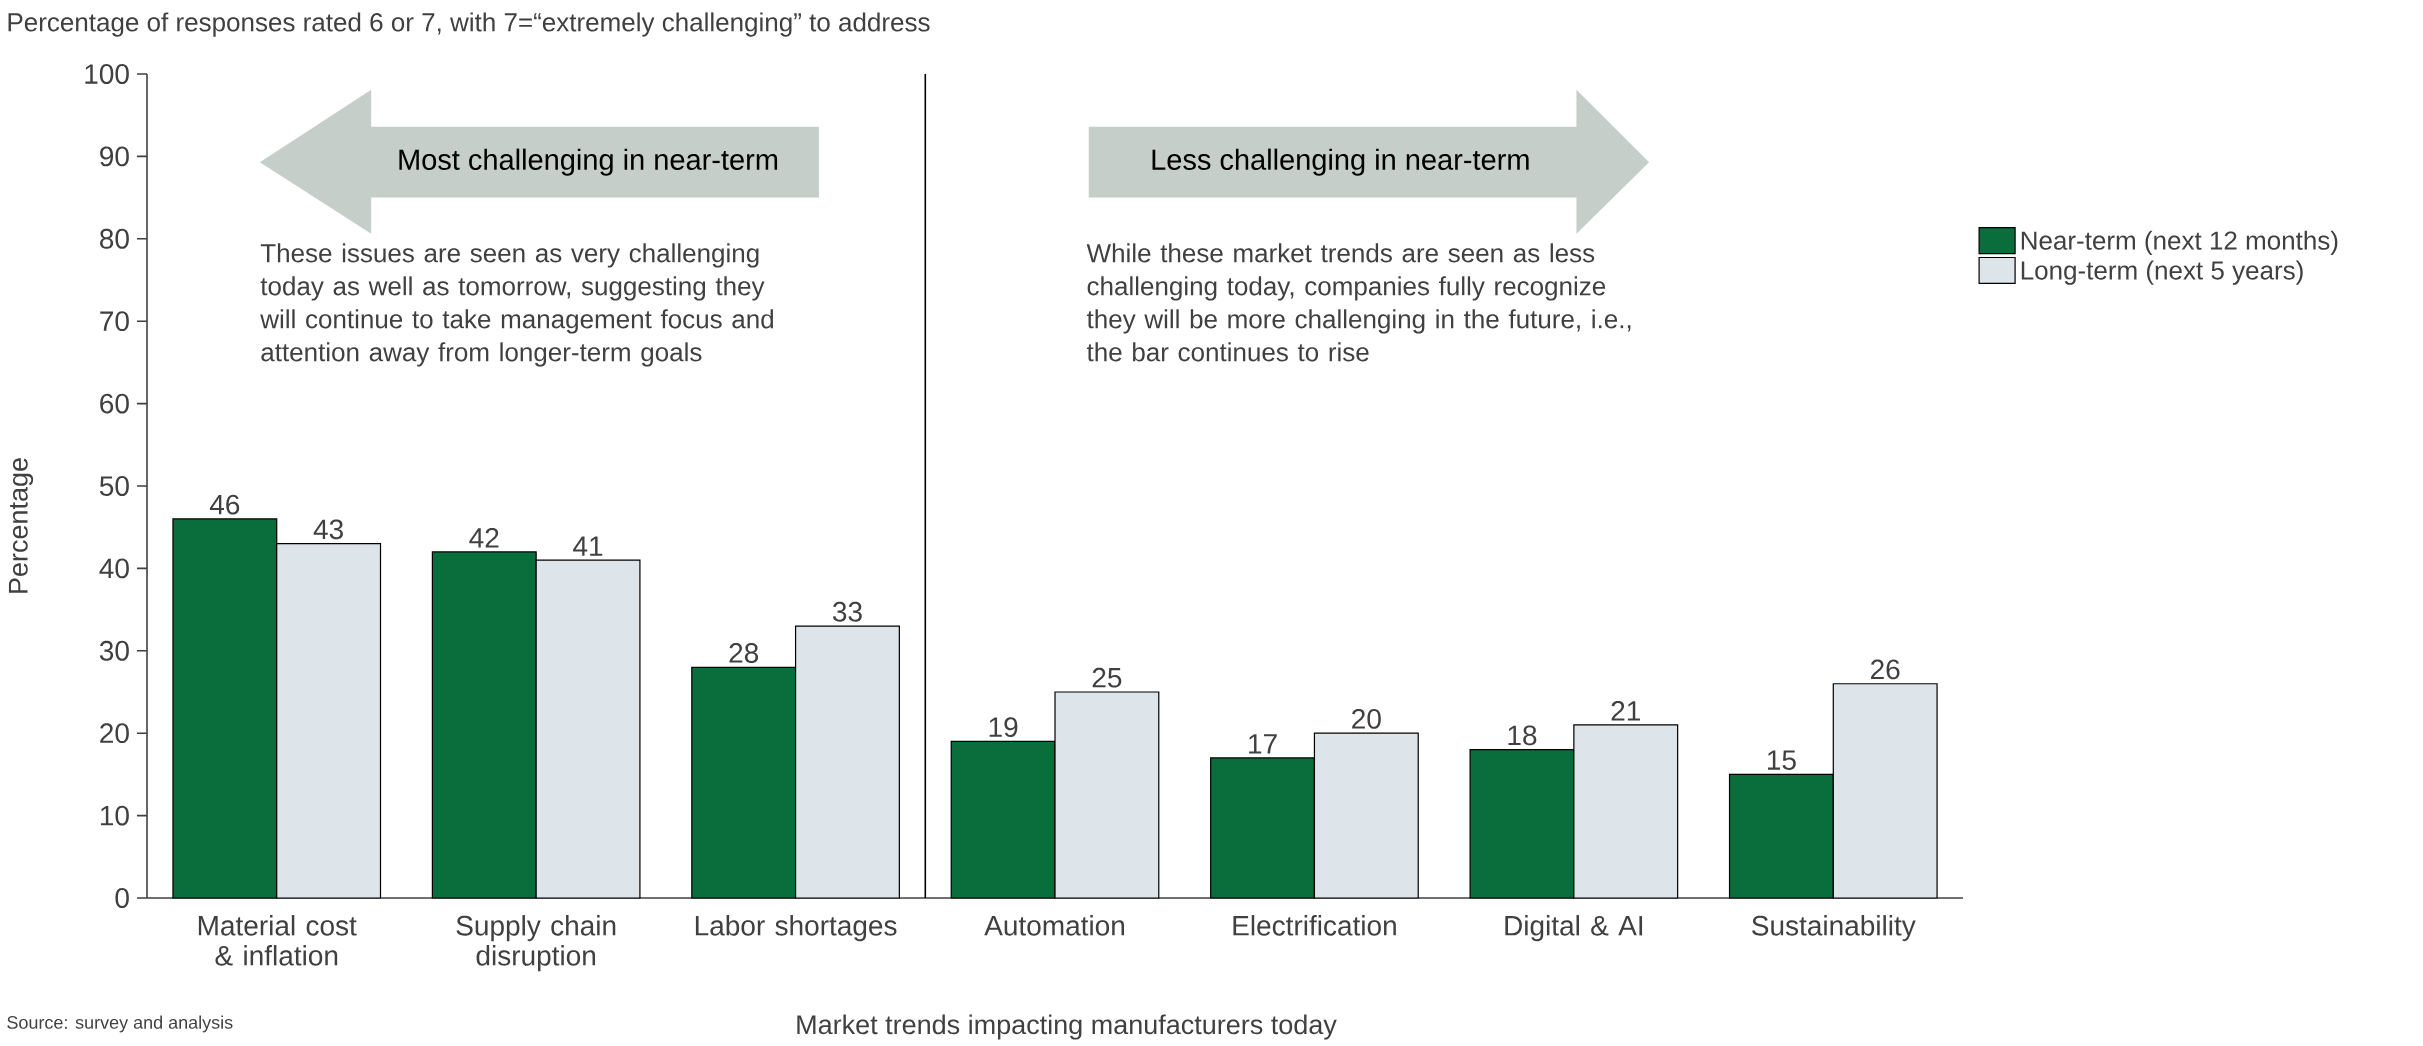  Describe the element at coordinates (1522, 735) in the screenshot. I see `data-label: 18` at that location.